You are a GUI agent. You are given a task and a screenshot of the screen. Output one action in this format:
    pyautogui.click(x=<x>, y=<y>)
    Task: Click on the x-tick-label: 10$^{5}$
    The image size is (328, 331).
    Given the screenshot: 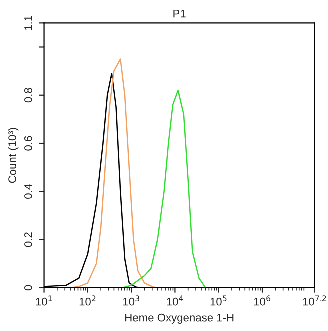 What is the action you would take?
    pyautogui.click(x=218, y=301)
    